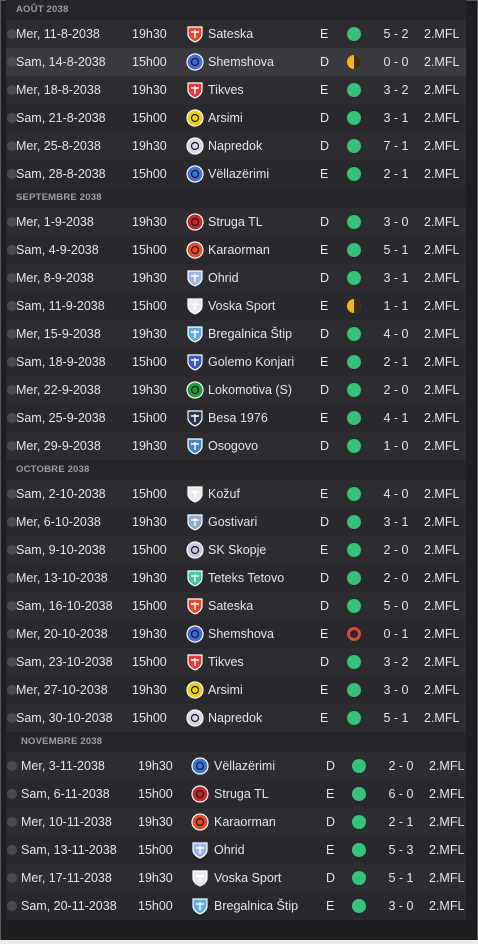 The width and height of the screenshot is (478, 944). What do you see at coordinates (245, 822) in the screenshot?
I see `opponent-name: Karaorman` at bounding box center [245, 822].